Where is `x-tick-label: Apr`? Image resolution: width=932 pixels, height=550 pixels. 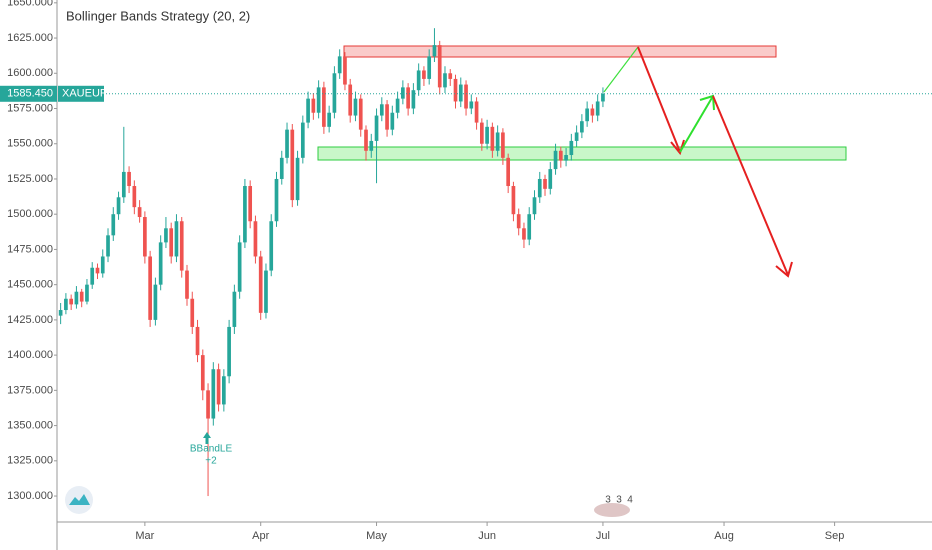
x-tick-label: Apr is located at coordinates (260, 536).